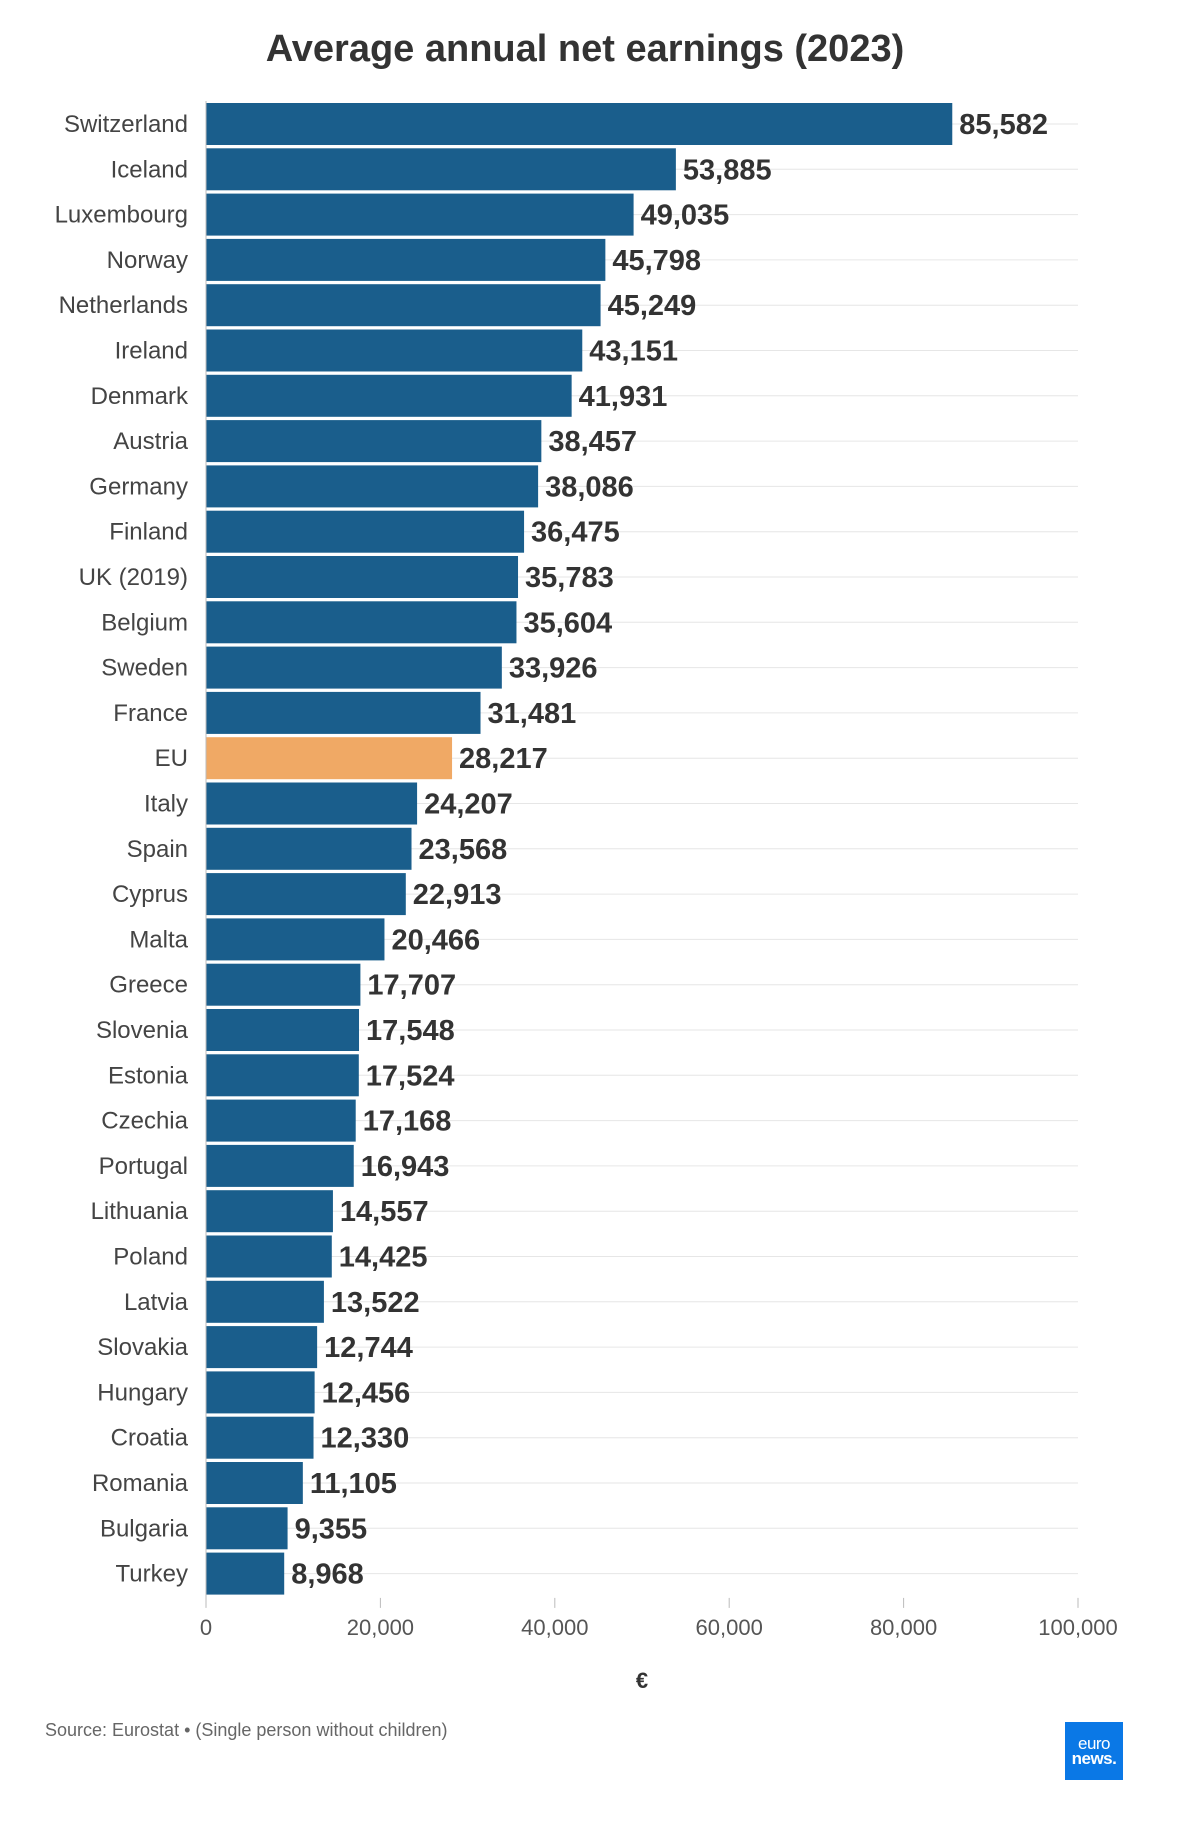 The width and height of the screenshot is (1200, 1848). Describe the element at coordinates (126, 124) in the screenshot. I see `category-label: Switzerland` at that location.